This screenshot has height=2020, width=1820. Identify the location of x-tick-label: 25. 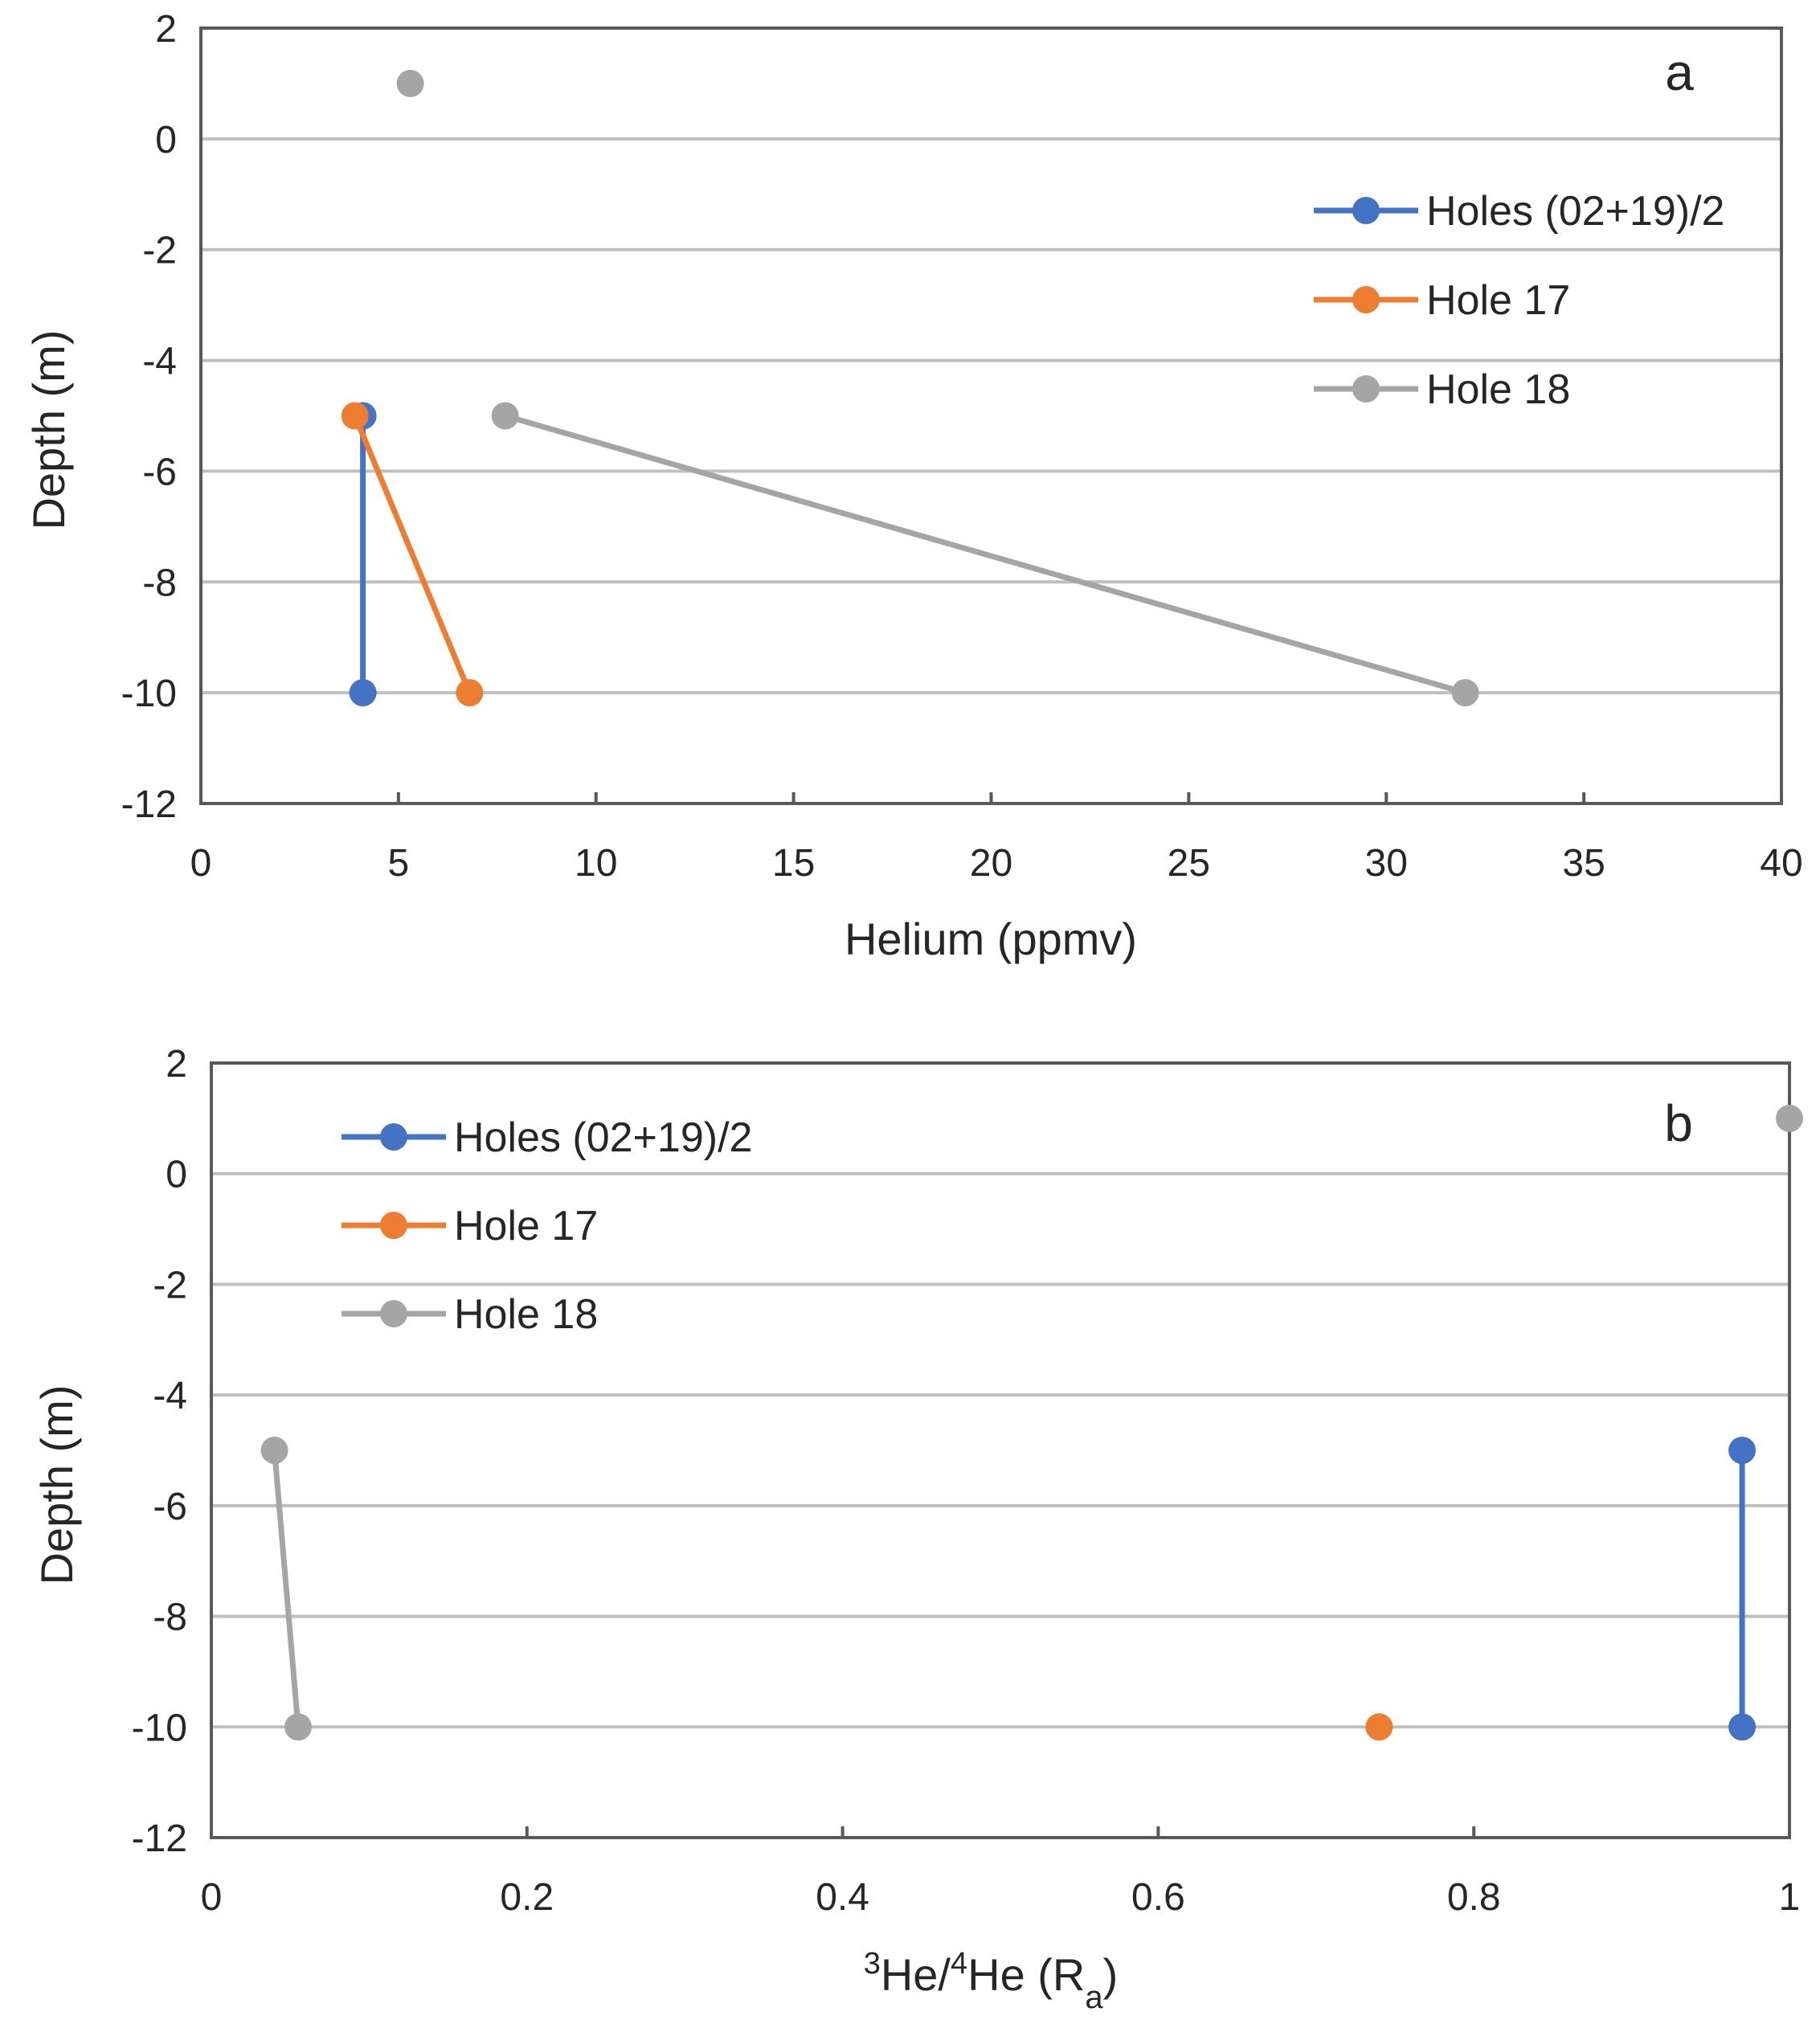
(1189, 863).